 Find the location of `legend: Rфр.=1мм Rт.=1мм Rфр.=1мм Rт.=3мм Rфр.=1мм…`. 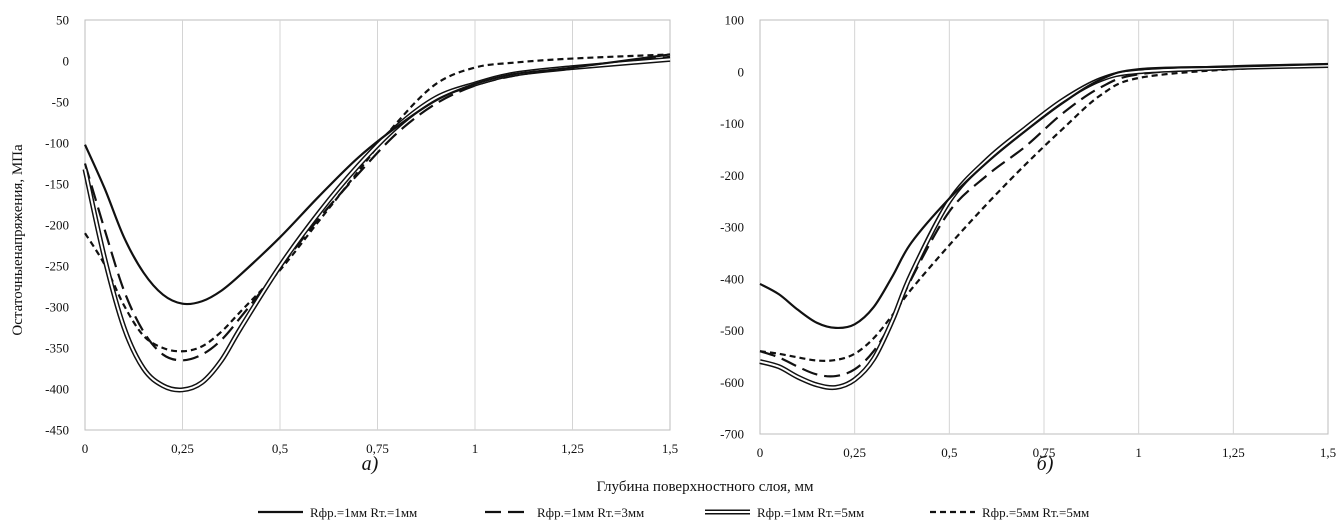

legend: Rфр.=1мм Rт.=1мм Rфр.=1мм Rт.=3мм Rфр.=1мм… is located at coordinates (673, 512).